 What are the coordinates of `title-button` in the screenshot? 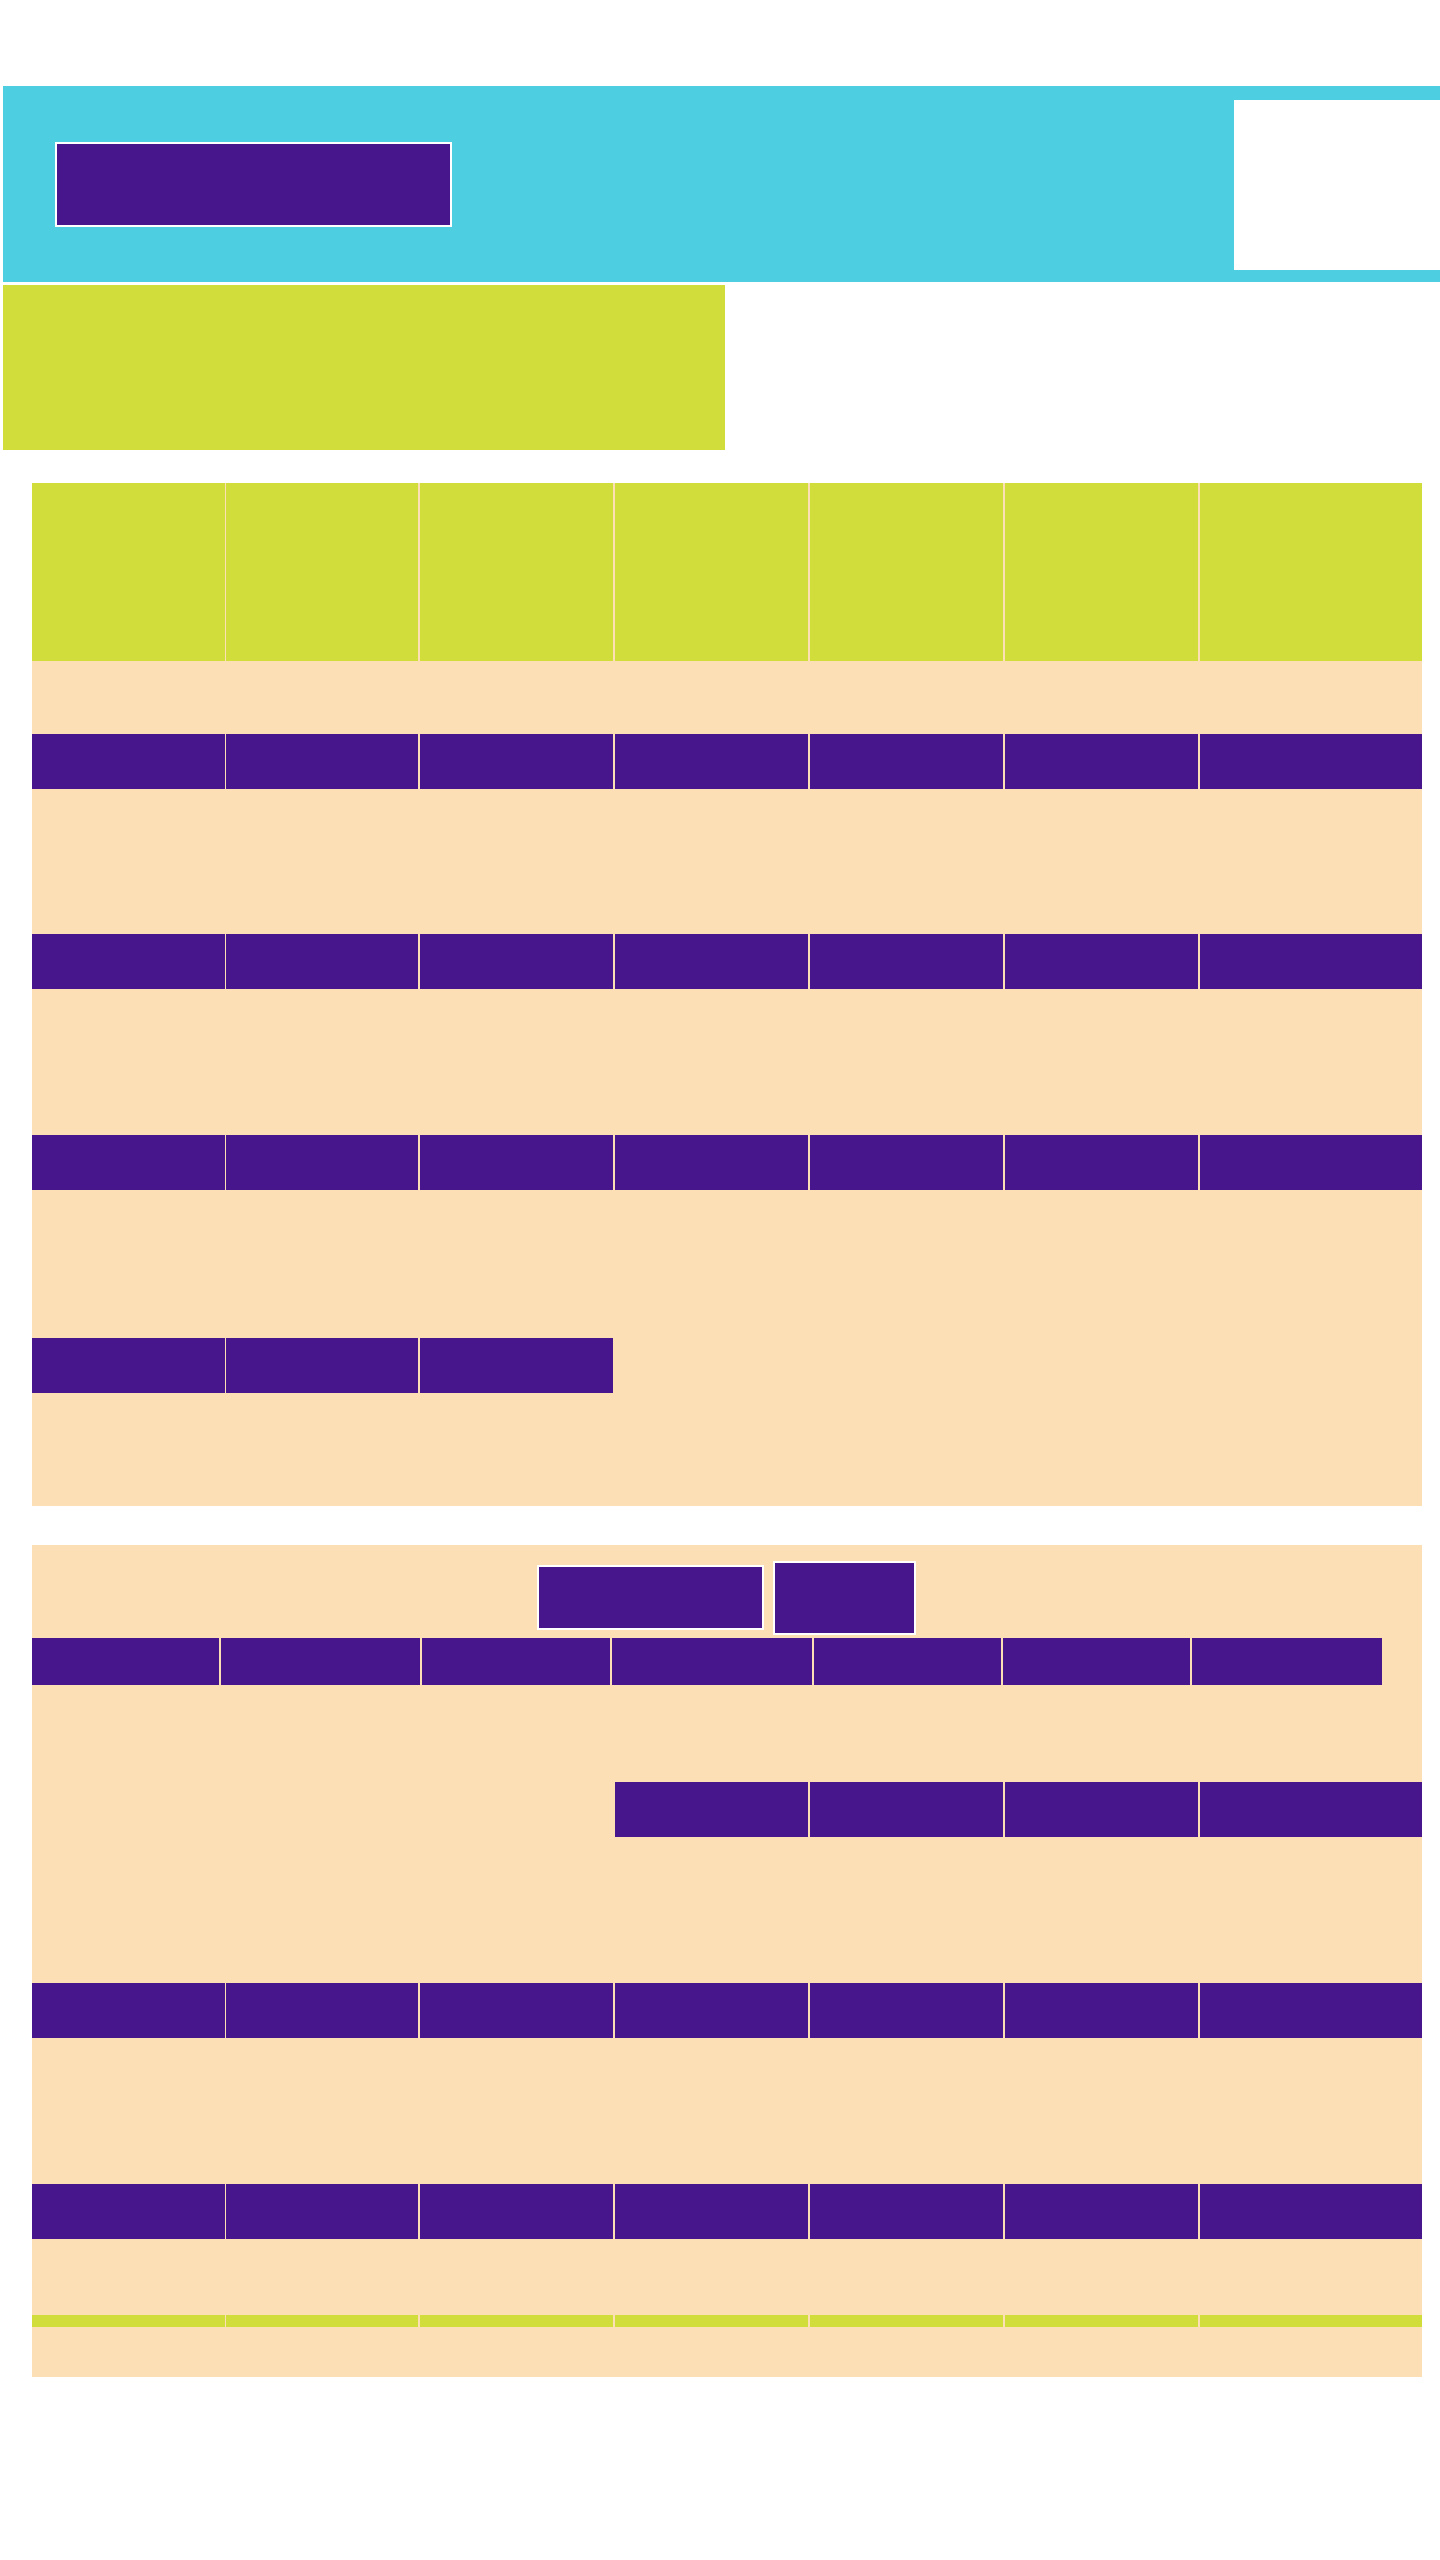 It's located at (253, 184).